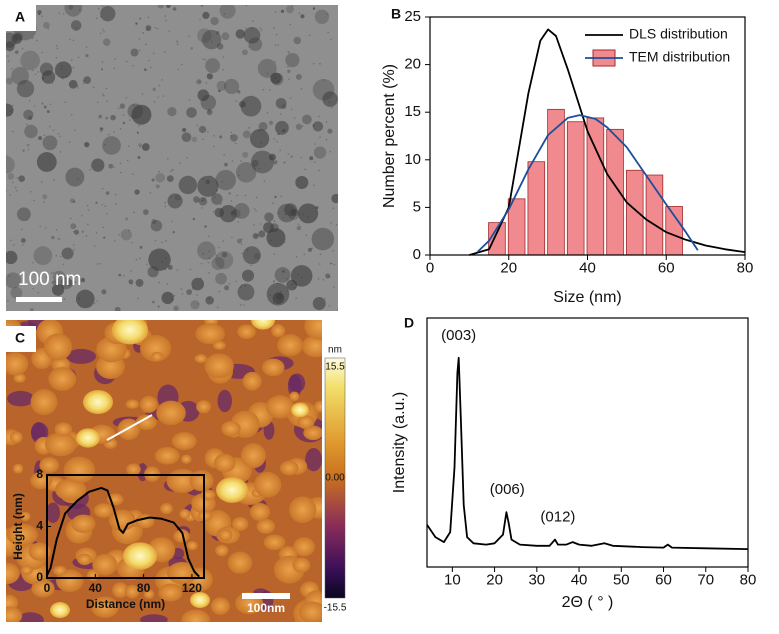 The width and height of the screenshot is (779, 634). What do you see at coordinates (266, 608) in the screenshot?
I see `scale-bar-label: 100nm` at bounding box center [266, 608].